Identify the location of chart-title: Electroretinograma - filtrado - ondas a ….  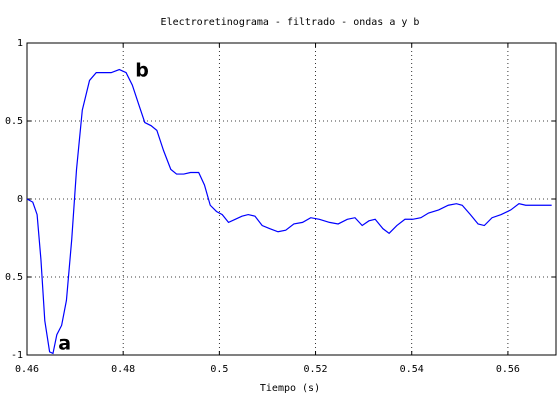
(290, 22).